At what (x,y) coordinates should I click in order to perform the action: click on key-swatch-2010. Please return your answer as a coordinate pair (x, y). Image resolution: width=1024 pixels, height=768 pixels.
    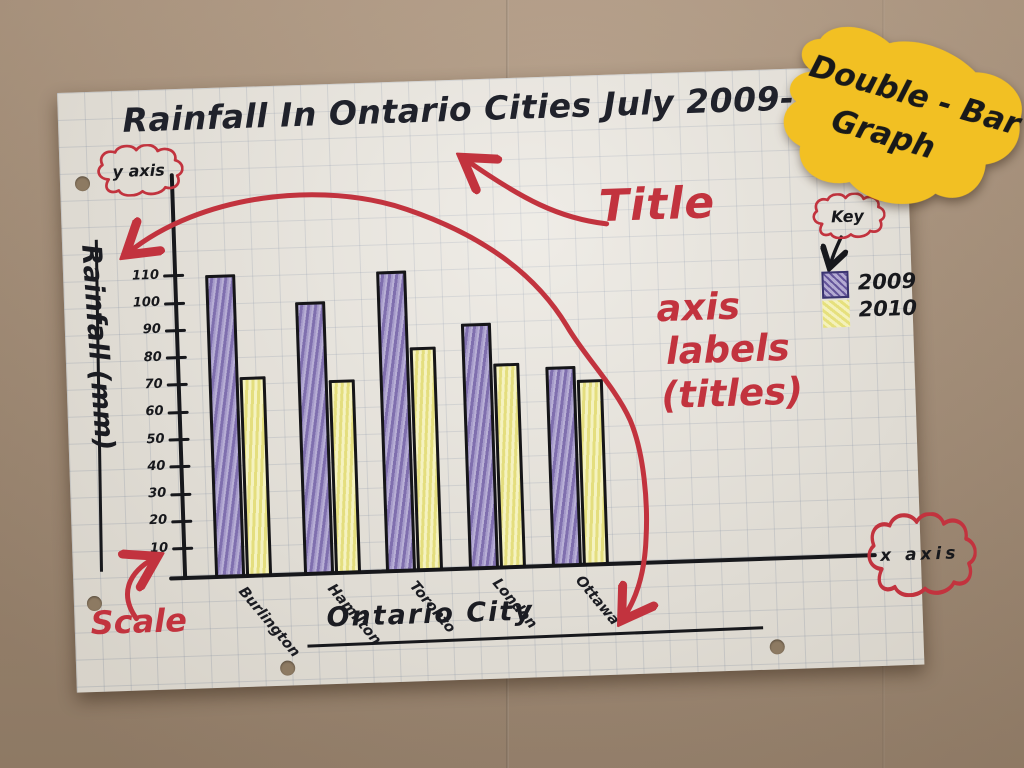
    Looking at the image, I should click on (836, 313).